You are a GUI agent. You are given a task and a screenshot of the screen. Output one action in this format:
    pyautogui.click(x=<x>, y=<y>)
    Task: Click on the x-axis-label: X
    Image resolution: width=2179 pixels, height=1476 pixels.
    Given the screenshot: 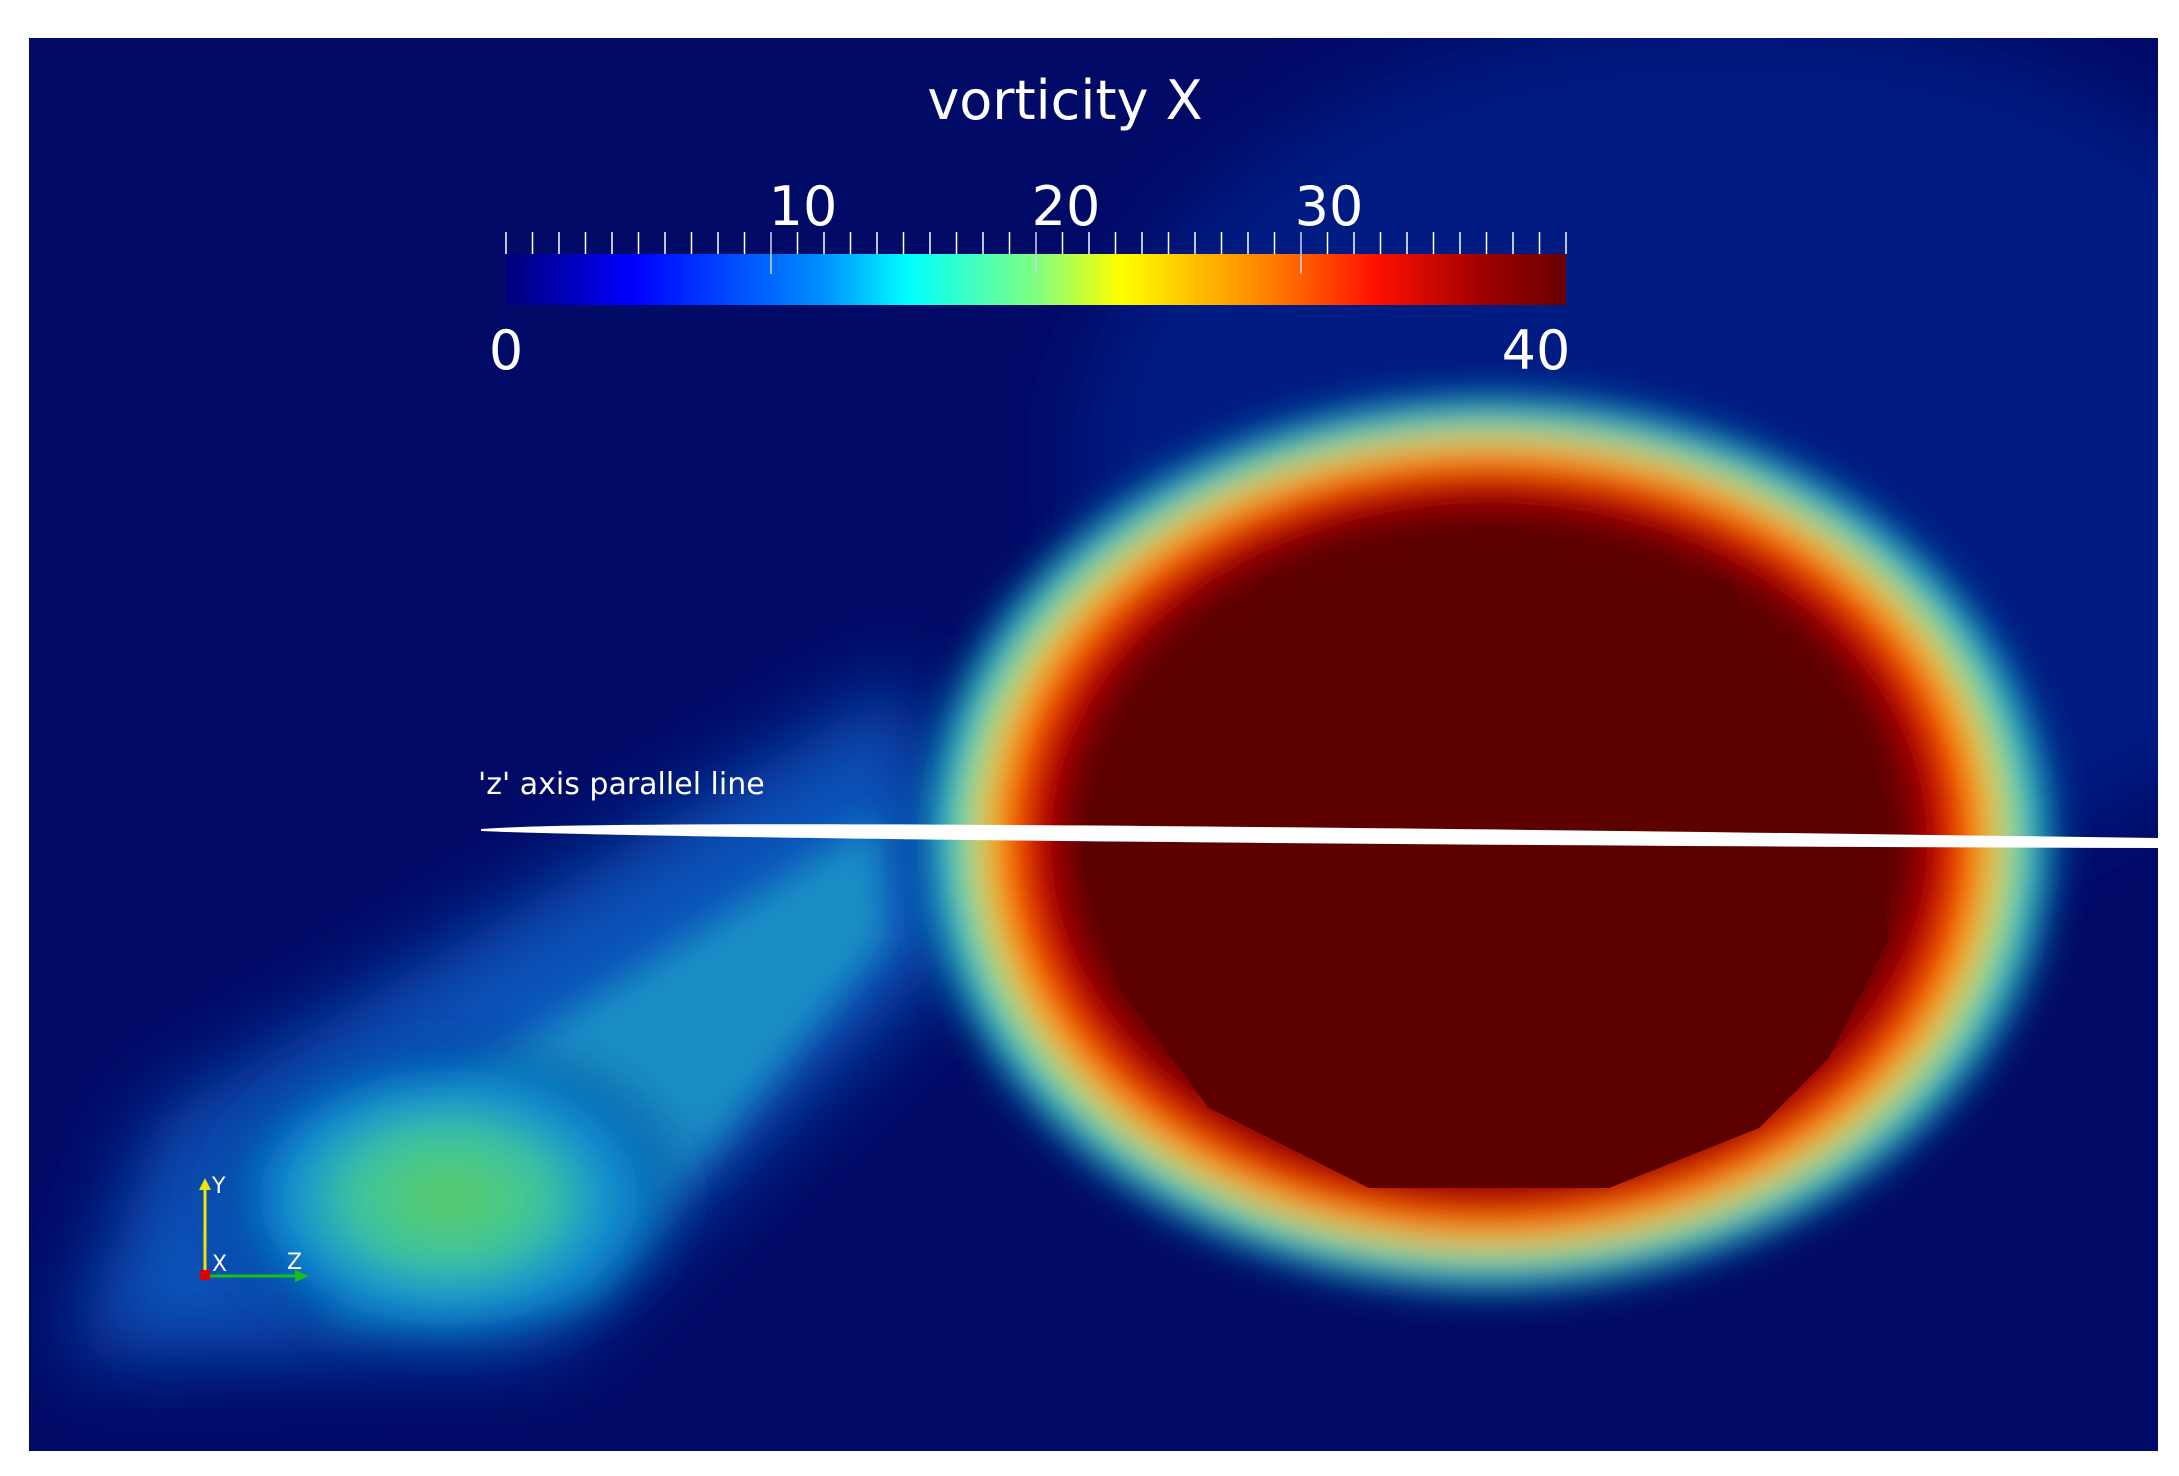 What is the action you would take?
    pyautogui.click(x=220, y=1264)
    